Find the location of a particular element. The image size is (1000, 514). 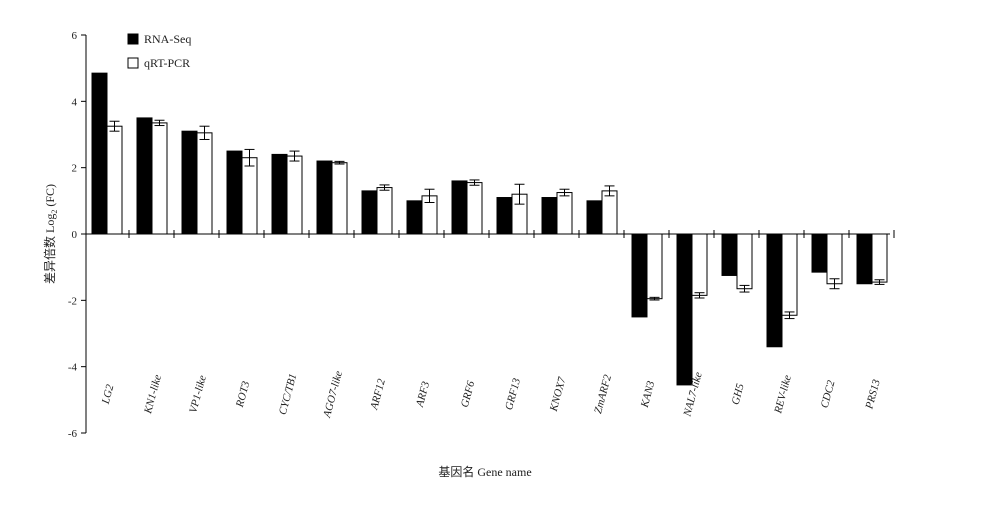

category-label-grf13: GRF13 is located at coordinates (513, 394).